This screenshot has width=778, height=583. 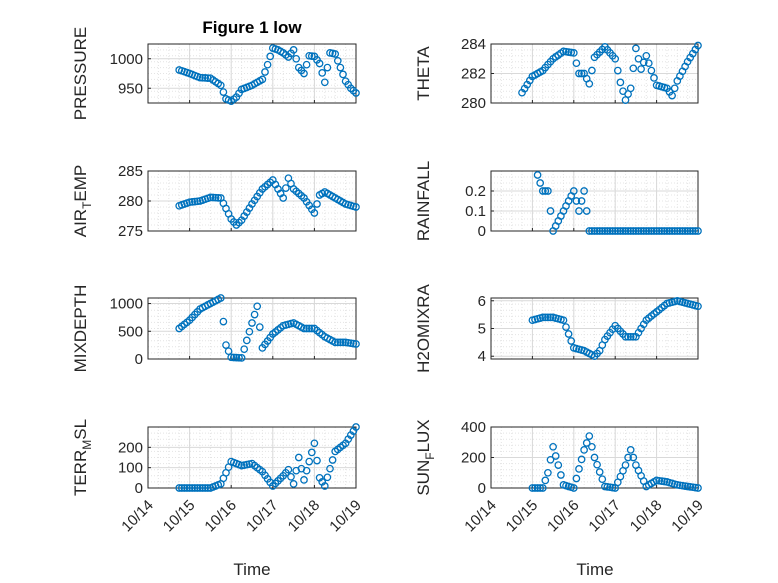 I want to click on y-tick-label: 5, so click(x=482, y=329).